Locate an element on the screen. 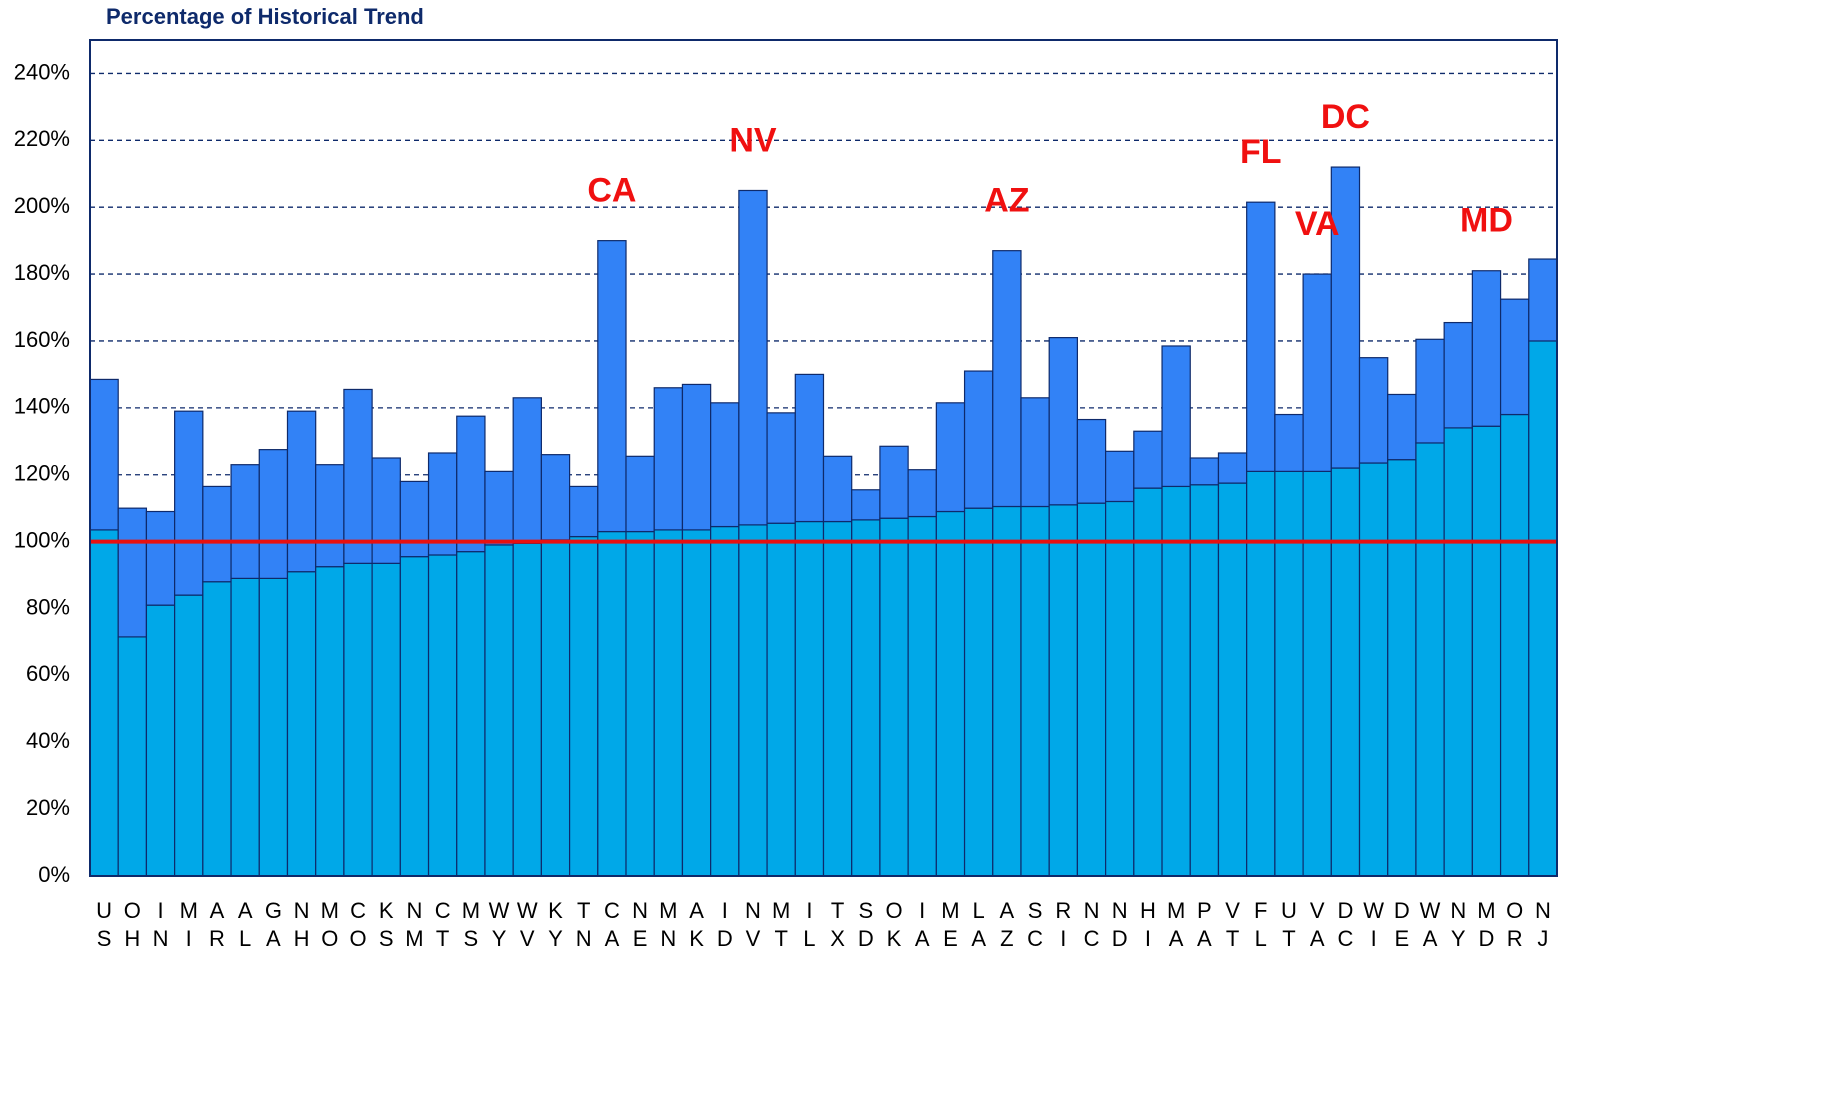 The width and height of the screenshot is (1827, 1103). annotation: MD is located at coordinates (1486, 221).